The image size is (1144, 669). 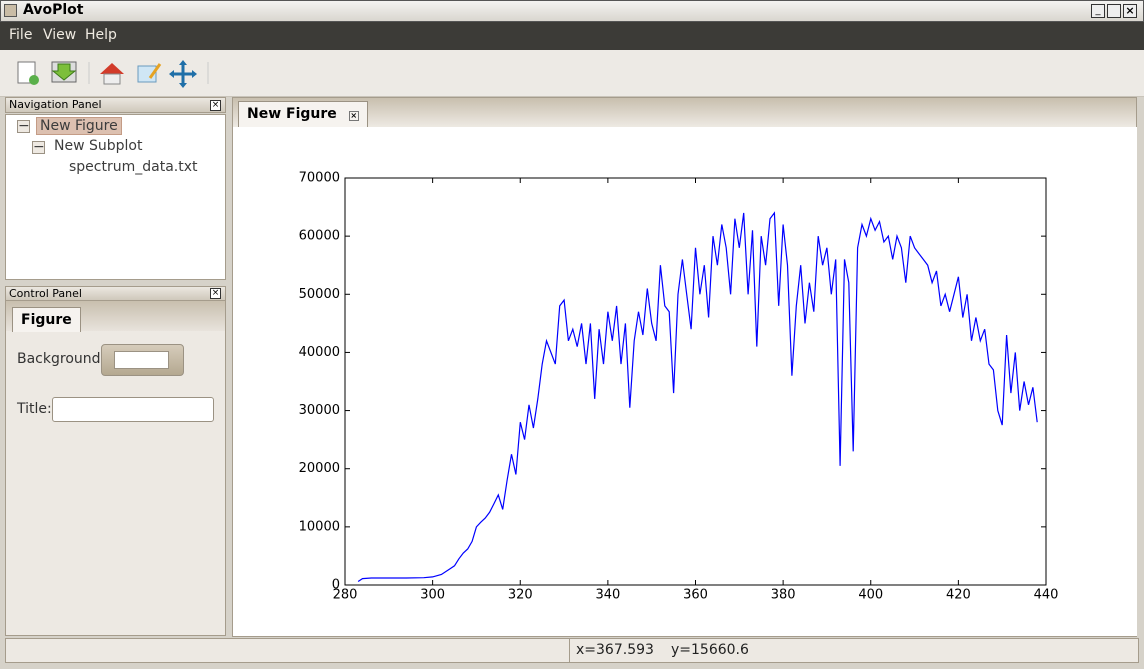 I want to click on control-panel-header: Control Panel ×, so click(x=115, y=293).